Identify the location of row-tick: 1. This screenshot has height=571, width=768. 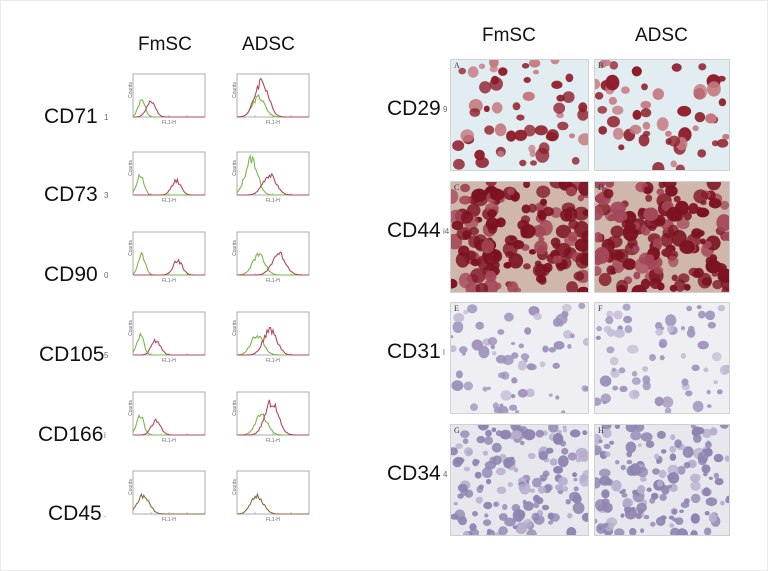
(106, 117).